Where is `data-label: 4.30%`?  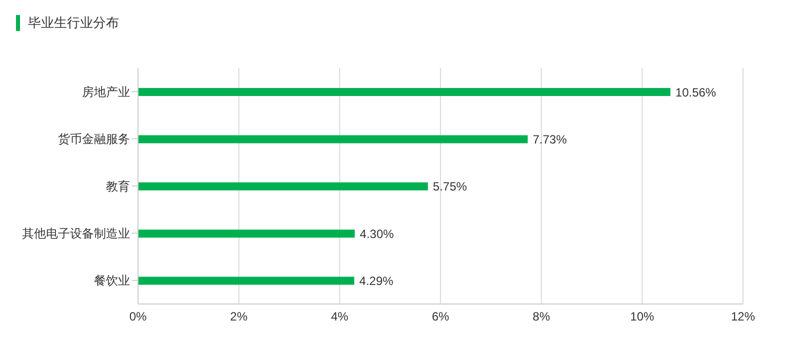 data-label: 4.30% is located at coordinates (377, 233).